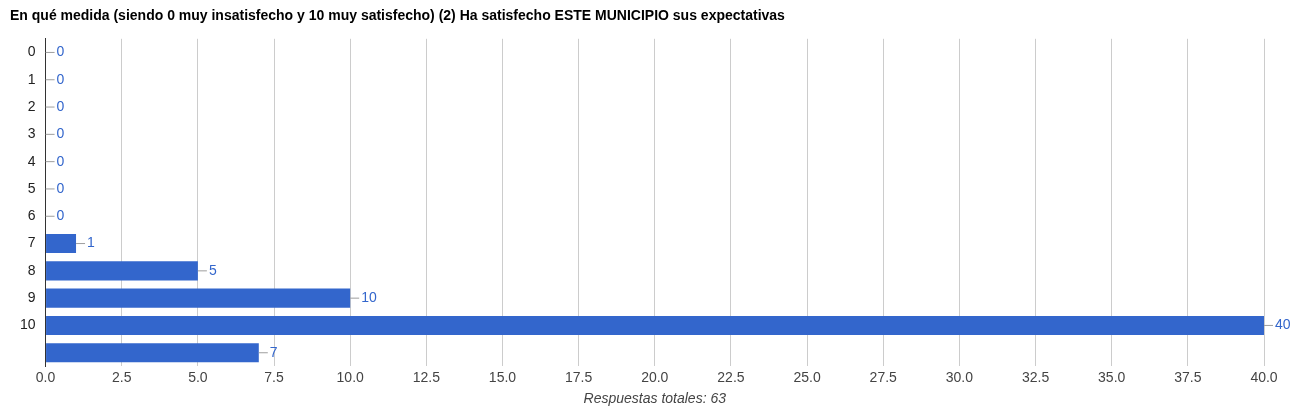 This screenshot has height=412, width=1304. I want to click on y-tick-label: 1, so click(31, 78).